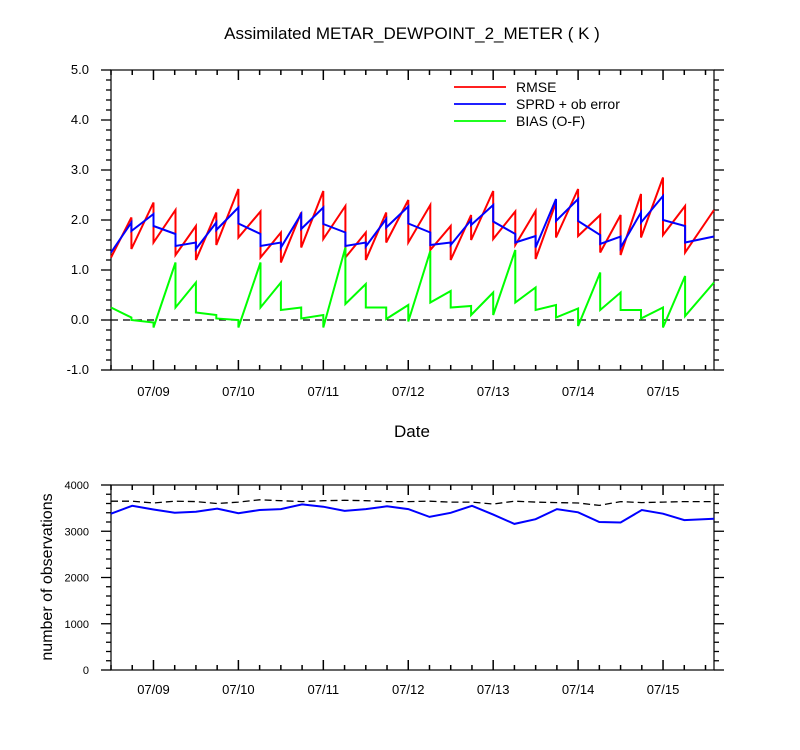 The width and height of the screenshot is (800, 750). What do you see at coordinates (86, 671) in the screenshot?
I see `y-tick-label: 0` at bounding box center [86, 671].